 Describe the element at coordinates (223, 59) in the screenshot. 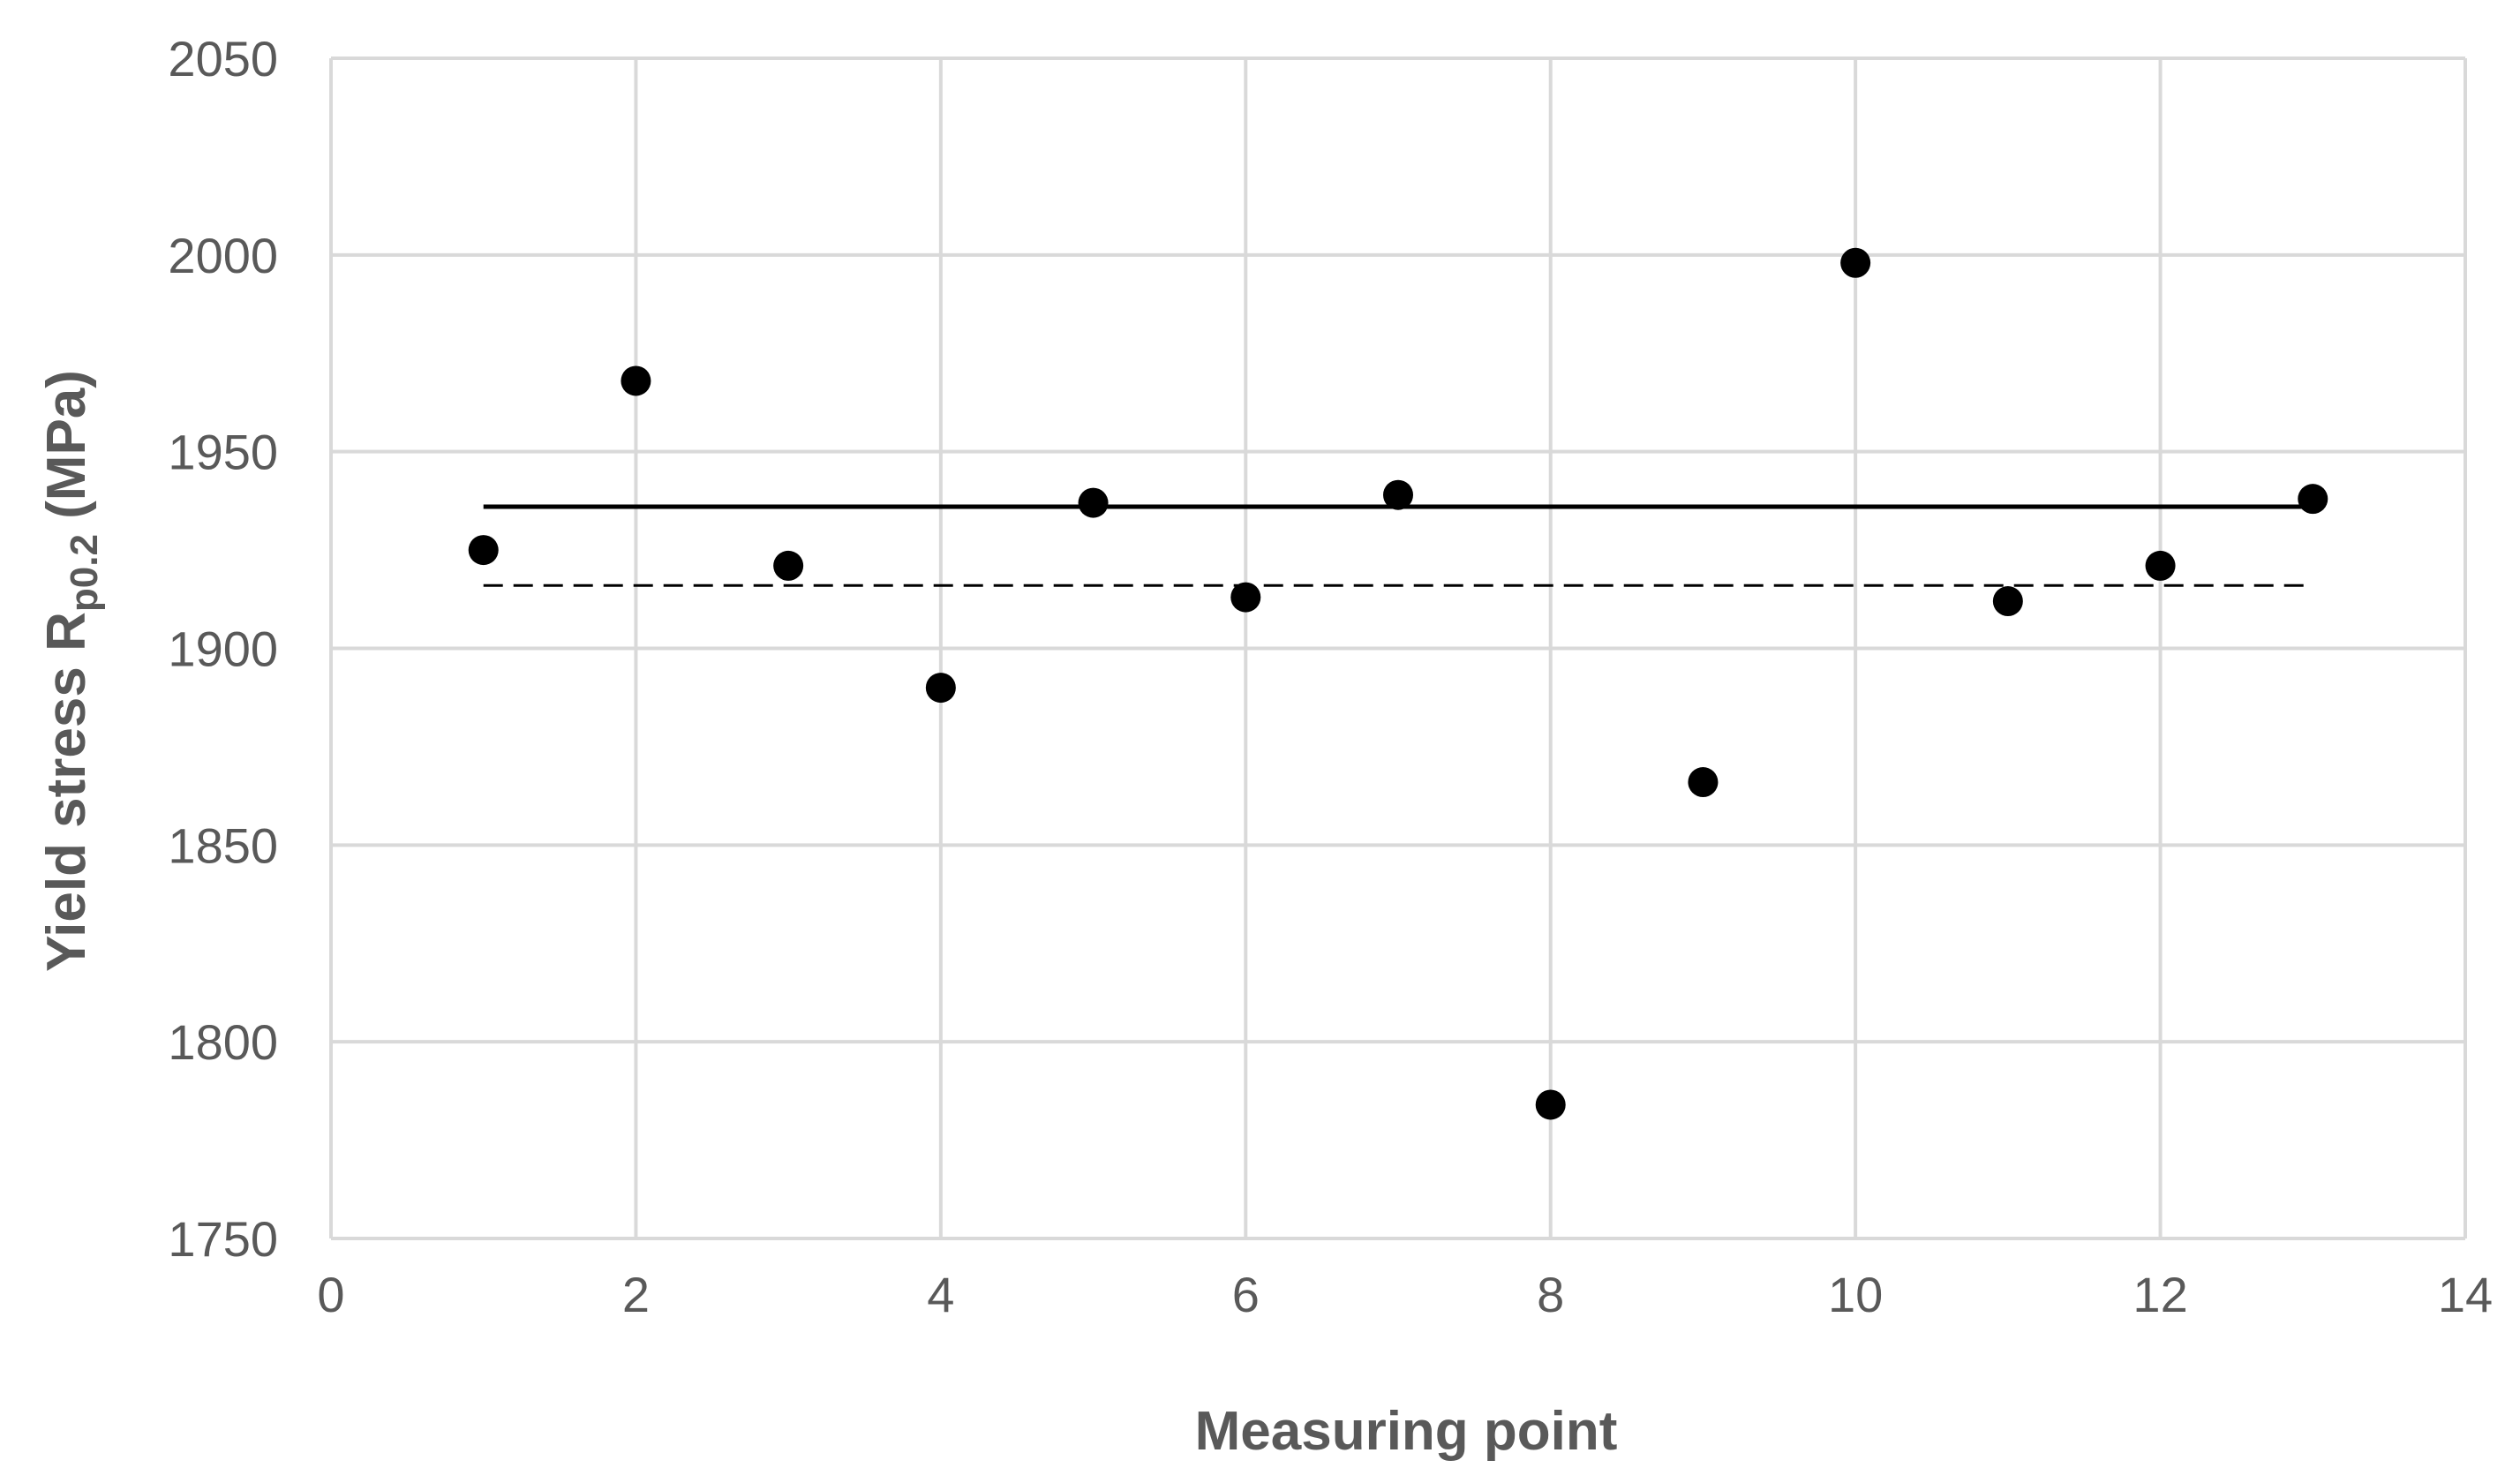

I see `y-tick-label: 2050` at that location.